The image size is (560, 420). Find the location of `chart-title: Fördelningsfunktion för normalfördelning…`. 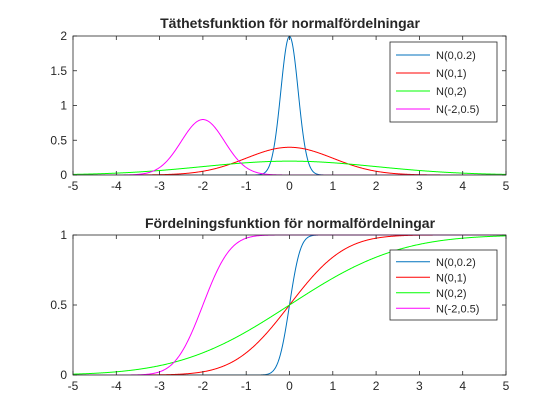

chart-title: Fördelningsfunktion för normalfördelning… is located at coordinates (290, 223).